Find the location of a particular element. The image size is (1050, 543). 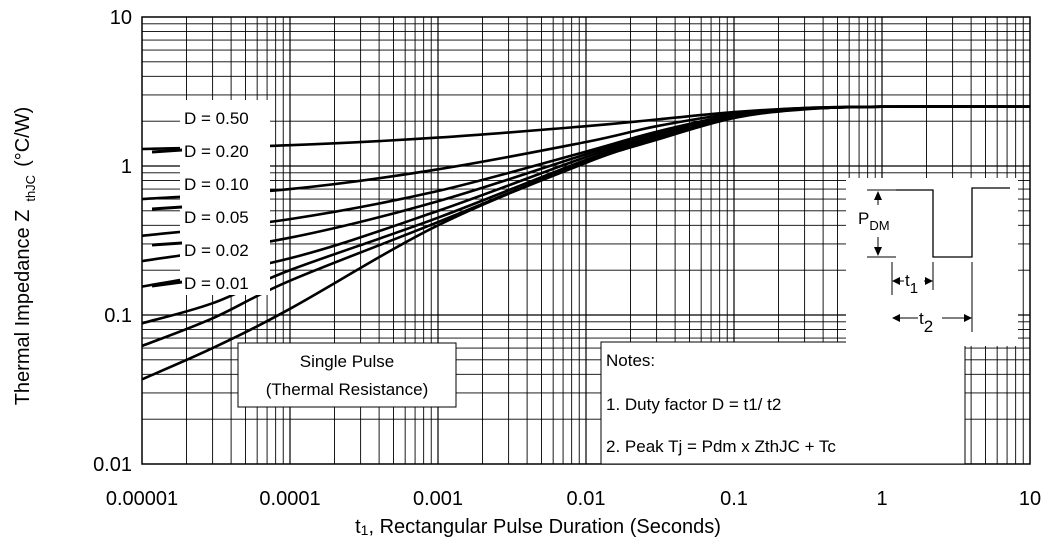

notes-heading: Notes: is located at coordinates (630, 360).